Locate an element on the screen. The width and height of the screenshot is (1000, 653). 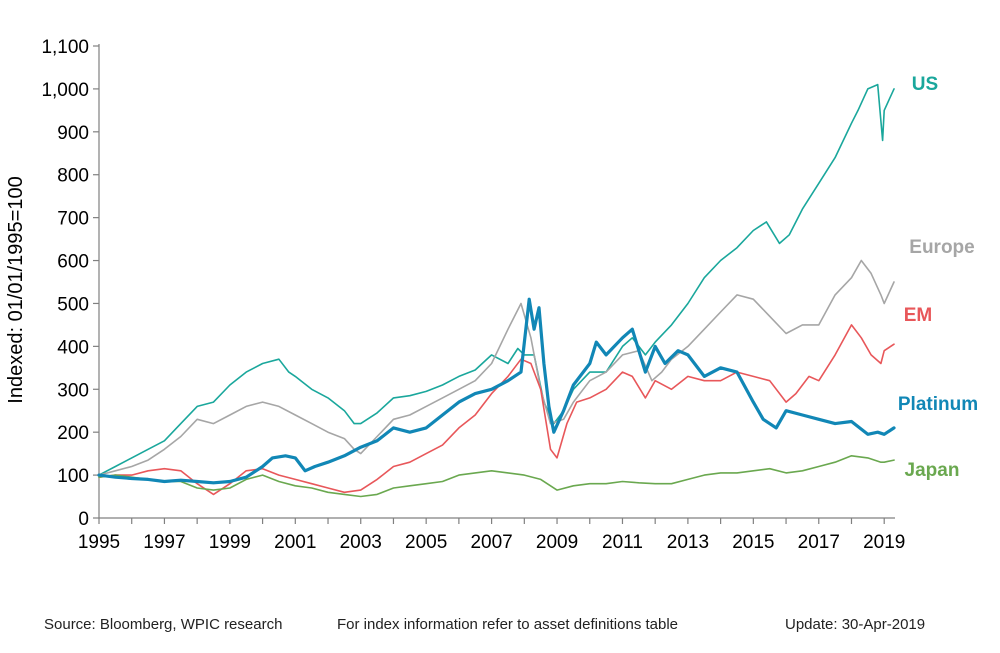
x-tick-label: 2013 is located at coordinates (688, 542).